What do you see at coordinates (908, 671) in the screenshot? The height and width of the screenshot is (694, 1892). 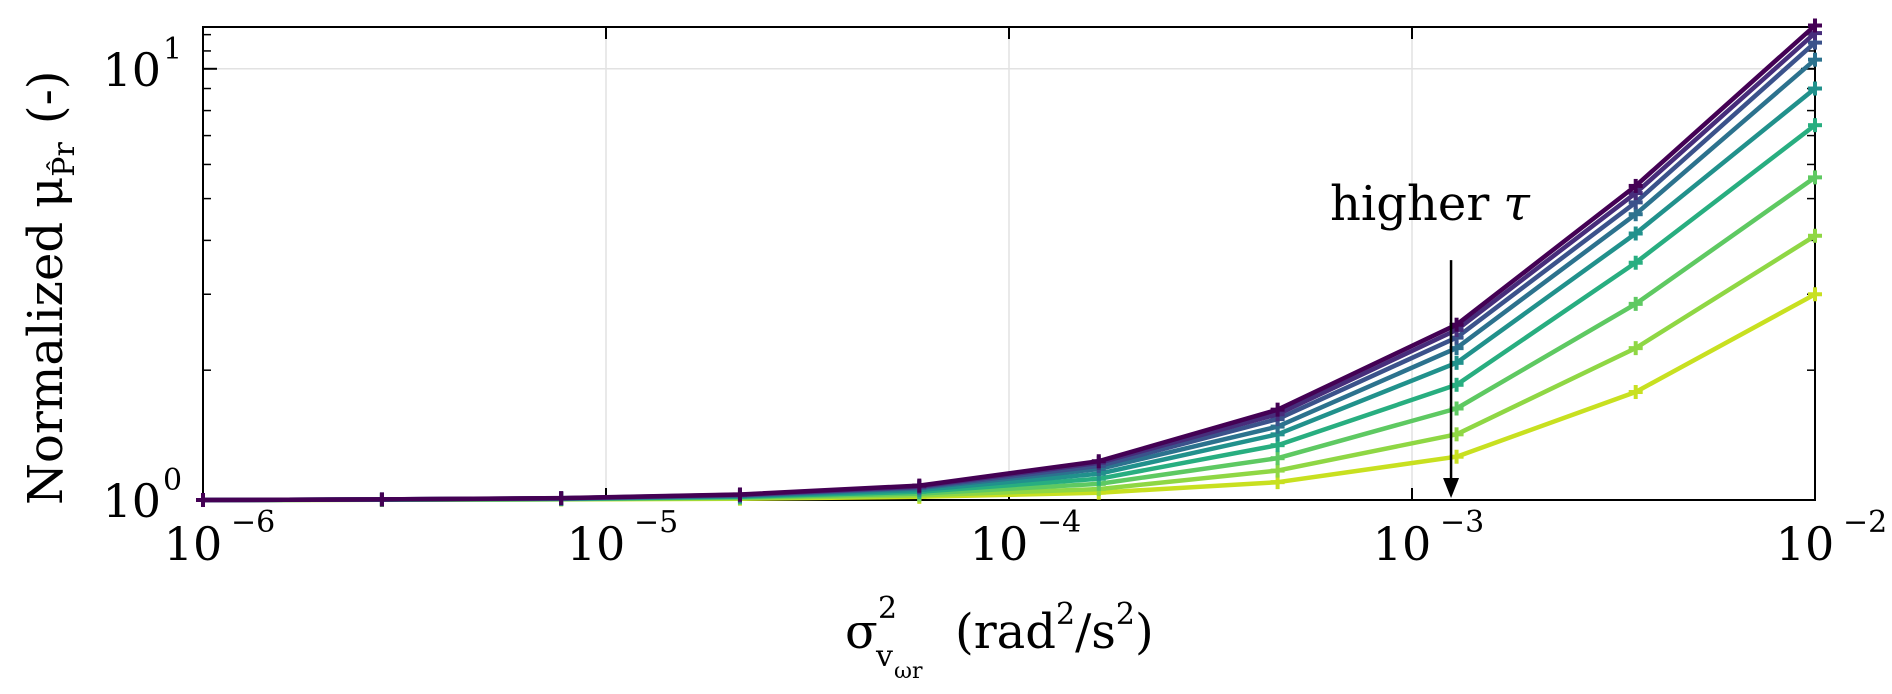 I see `x-label-sigma-subsub: ωr` at bounding box center [908, 671].